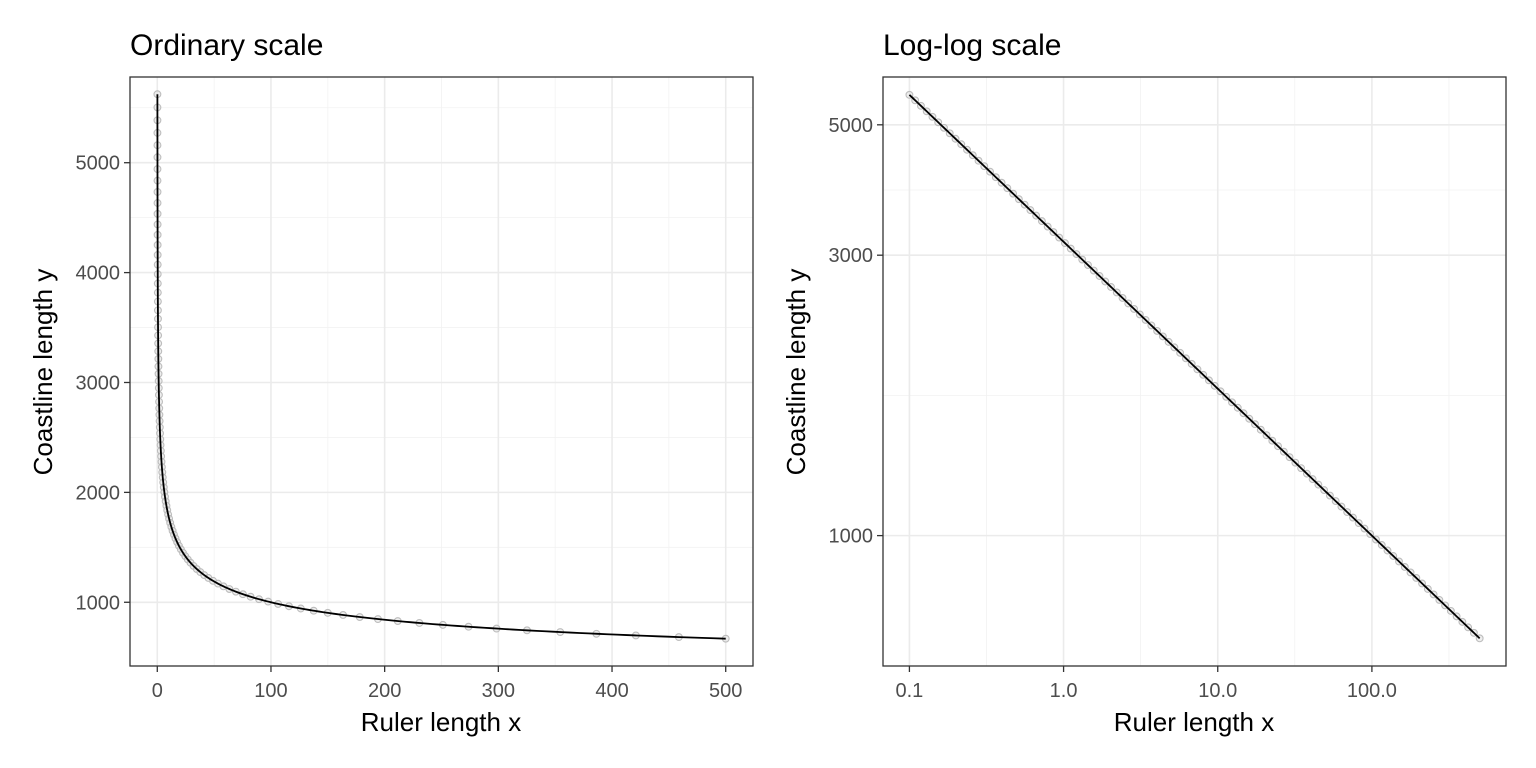  Describe the element at coordinates (98, 493) in the screenshot. I see `y-tick-label: 2000` at that location.